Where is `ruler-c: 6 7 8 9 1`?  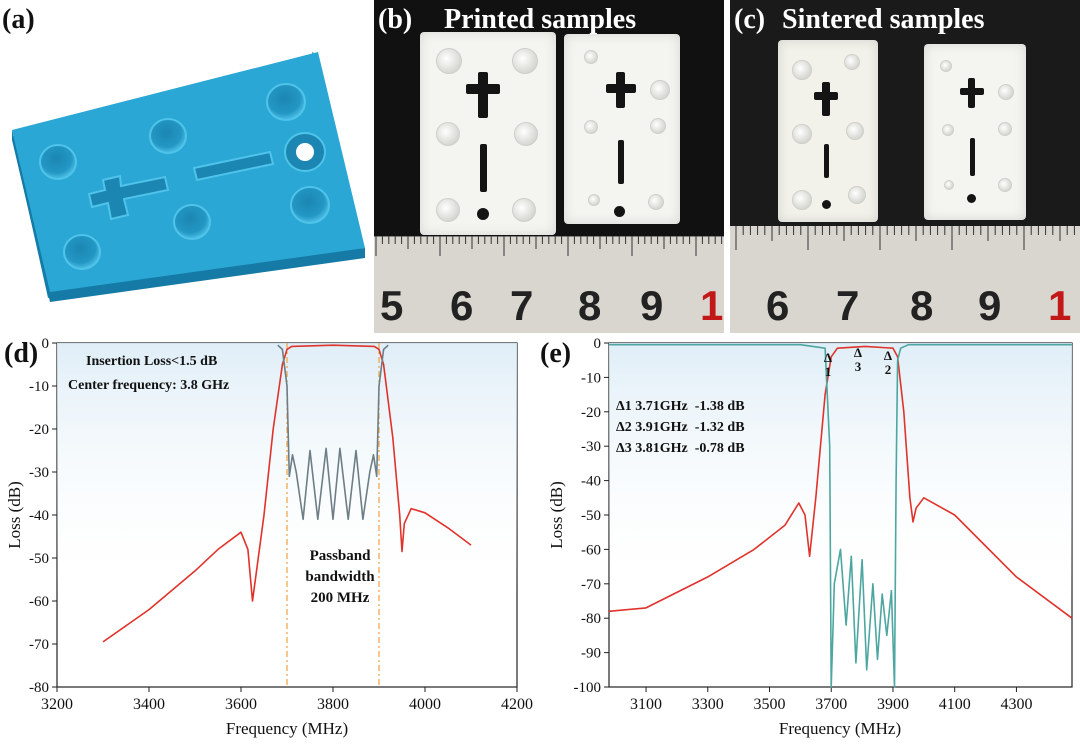
ruler-c: 6 7 8 9 1 is located at coordinates (905, 279).